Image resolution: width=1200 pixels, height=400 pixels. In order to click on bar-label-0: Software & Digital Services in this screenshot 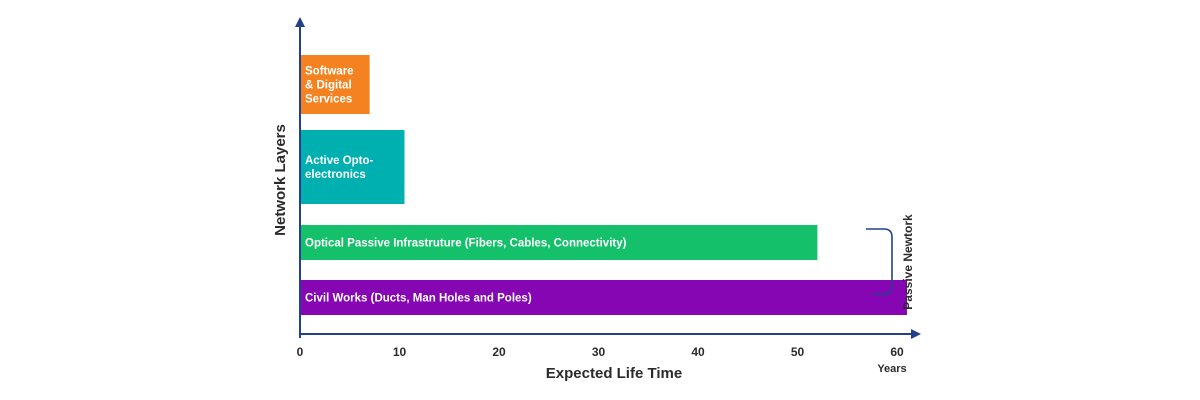, I will do `click(329, 86)`.